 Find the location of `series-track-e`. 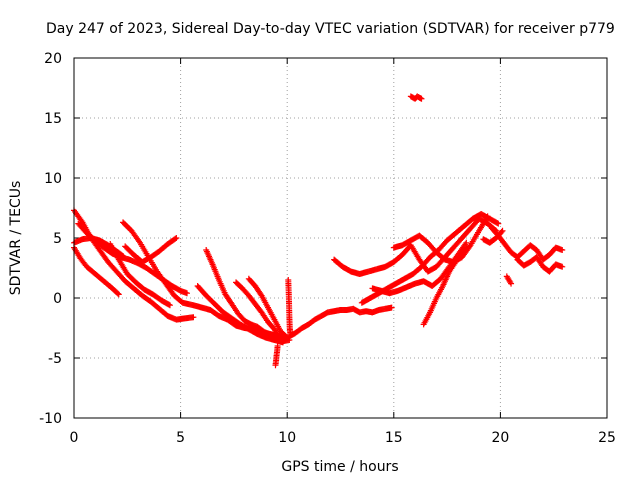

series-track-e is located at coordinates (205, 280).